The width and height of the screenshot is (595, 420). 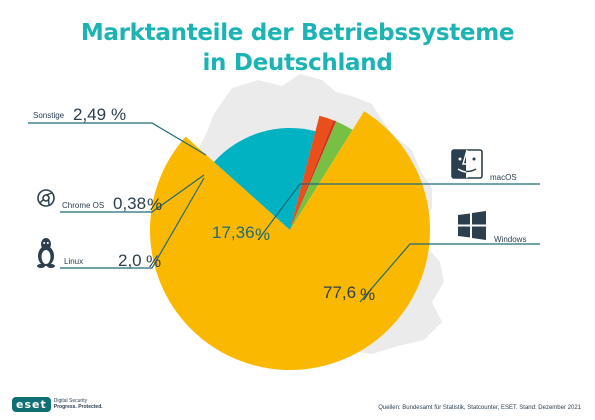 I want to click on eset-tagline: Digital Security Progress. Protected., so click(x=78, y=404).